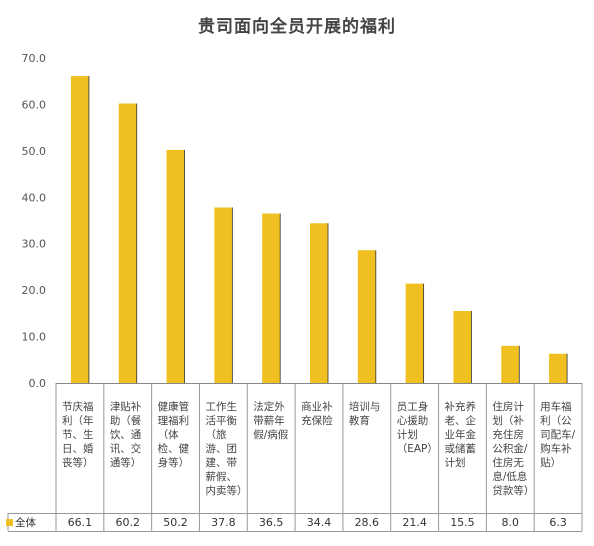  I want to click on y-tick-label: 30.0, so click(34, 244).